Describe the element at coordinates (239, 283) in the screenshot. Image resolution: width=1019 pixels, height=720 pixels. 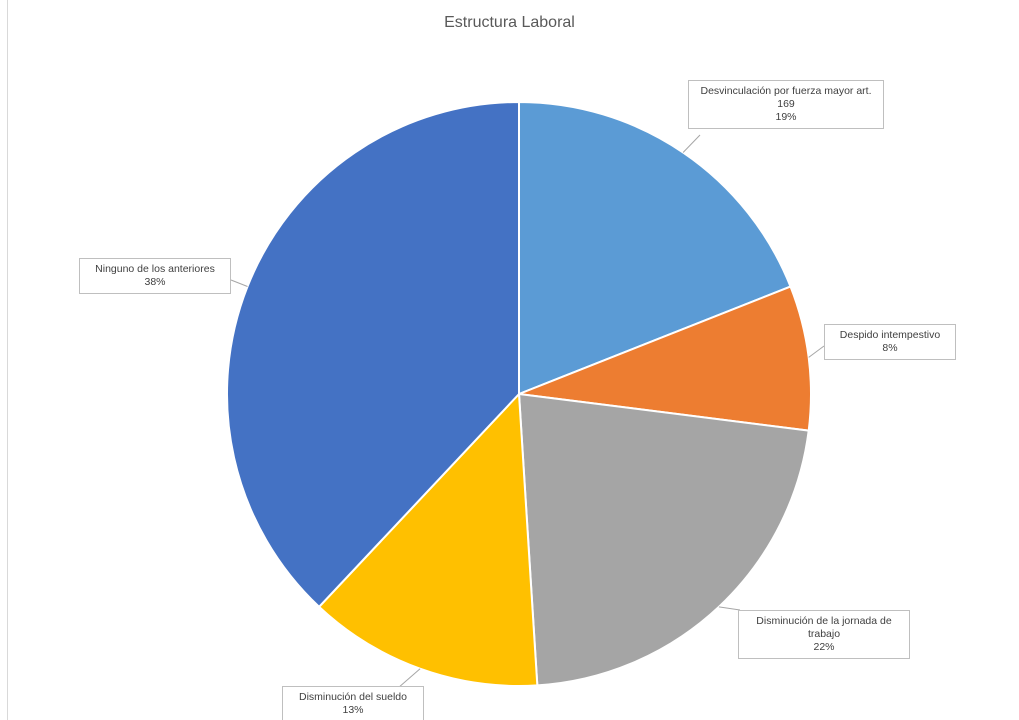
I see `leader-line-ninguno-de-los-anteriores` at that location.